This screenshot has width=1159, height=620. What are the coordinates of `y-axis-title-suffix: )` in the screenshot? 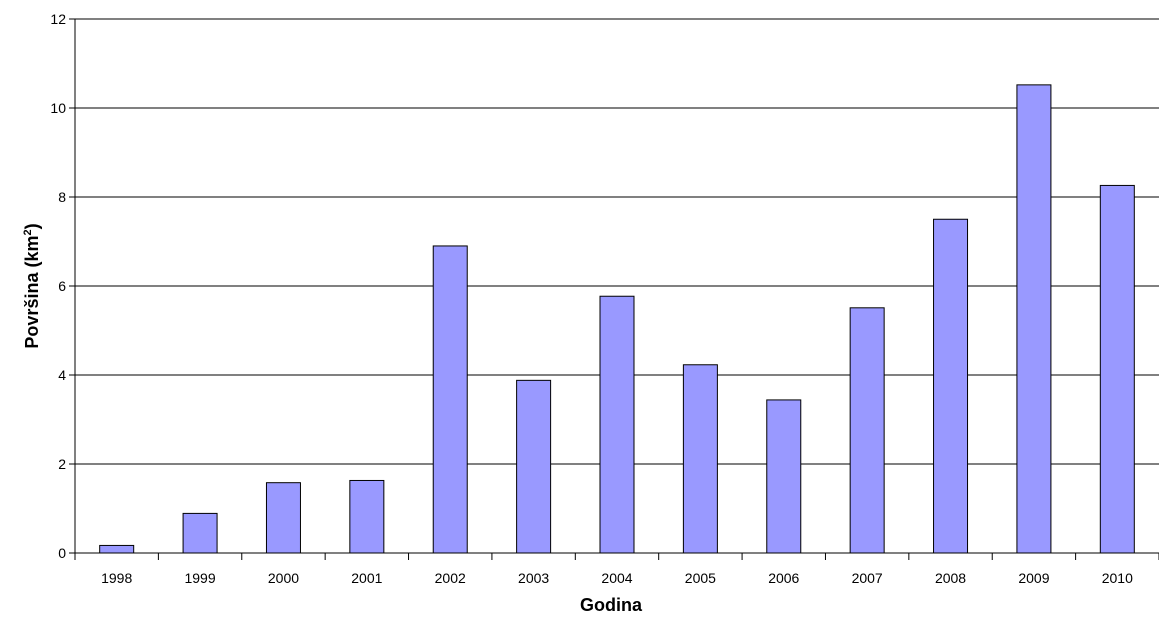 It's located at (32, 226).